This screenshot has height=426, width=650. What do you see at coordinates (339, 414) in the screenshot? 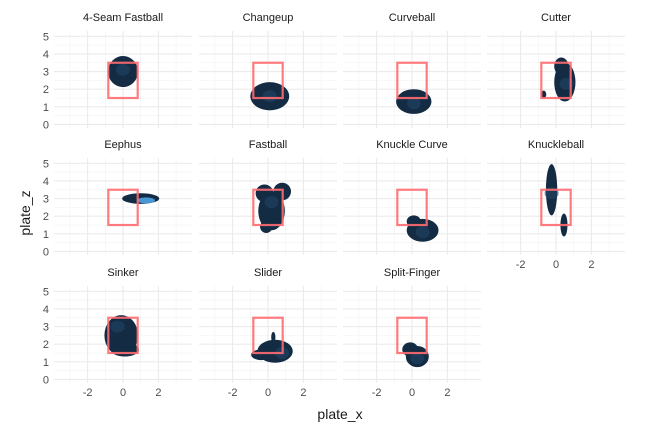
I see `x-axis-title: plate_x` at bounding box center [339, 414].